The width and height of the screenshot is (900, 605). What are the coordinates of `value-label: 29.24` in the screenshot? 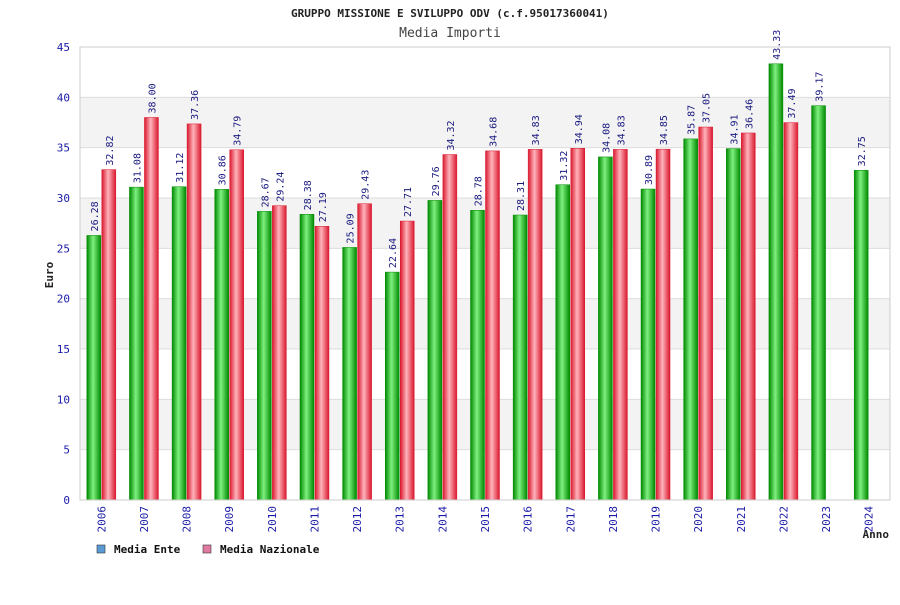 It's located at (280, 187).